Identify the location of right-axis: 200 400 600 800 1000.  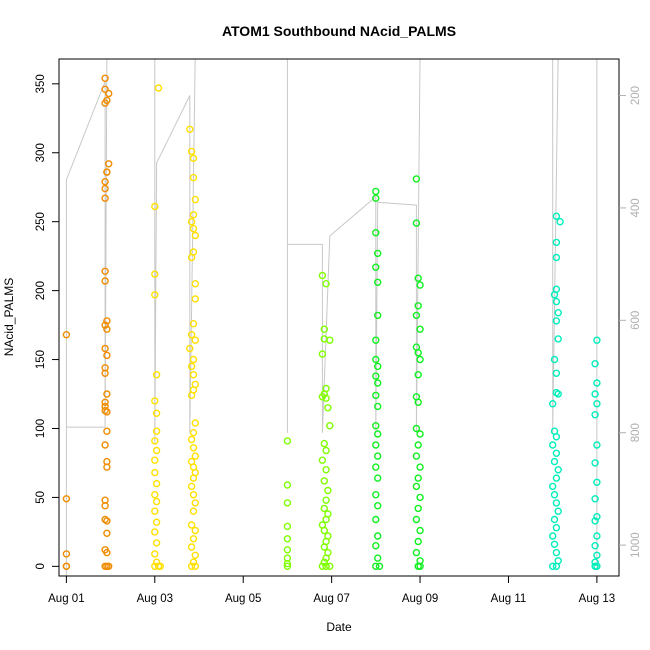
(630, 322).